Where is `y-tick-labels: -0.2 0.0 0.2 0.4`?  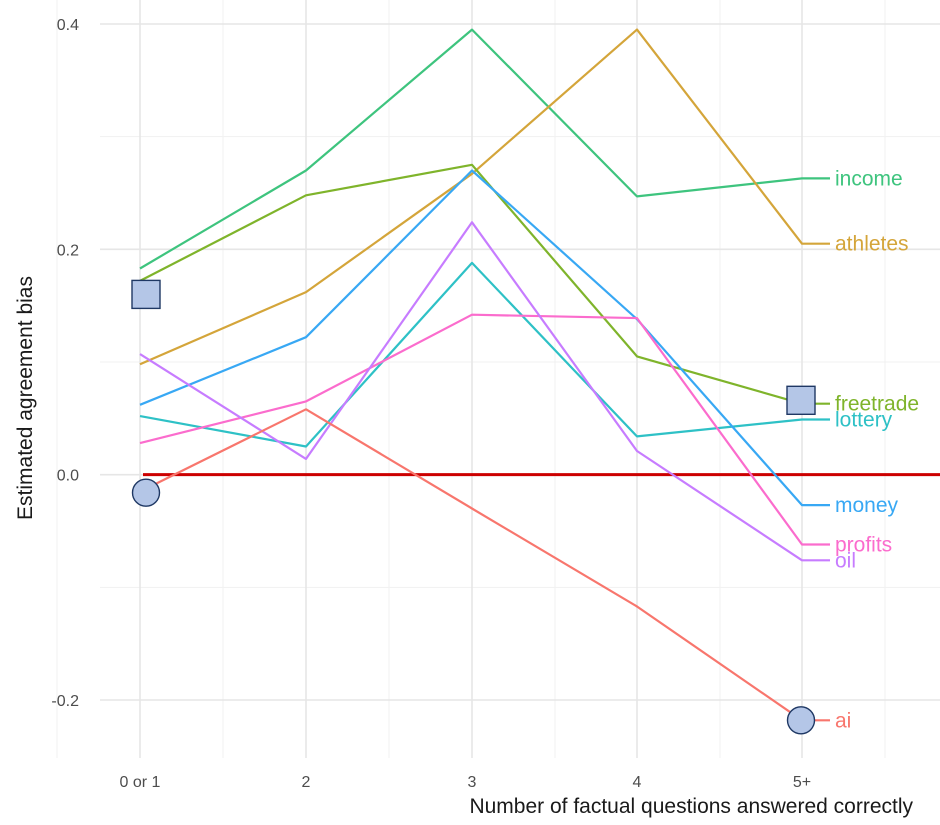 y-tick-labels: -0.2 0.0 0.2 0.4 is located at coordinates (65, 363).